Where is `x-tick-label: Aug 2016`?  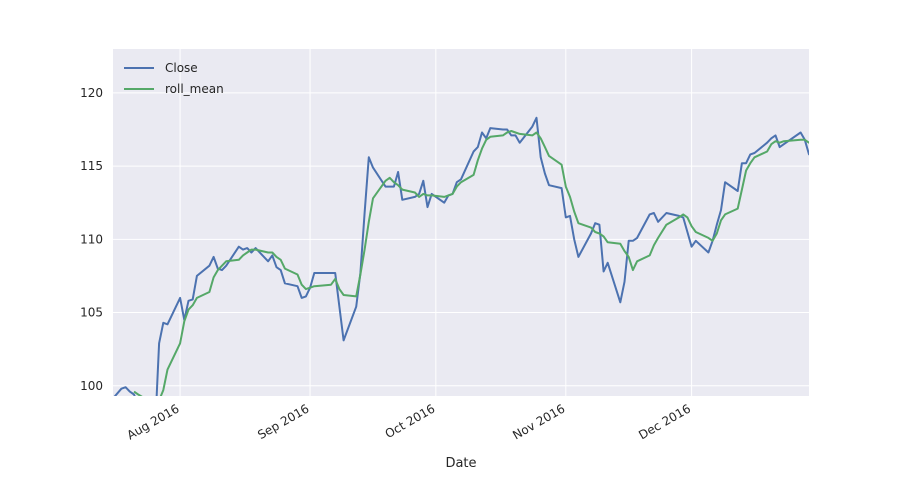
x-tick-label: Aug 2016 is located at coordinates (153, 421).